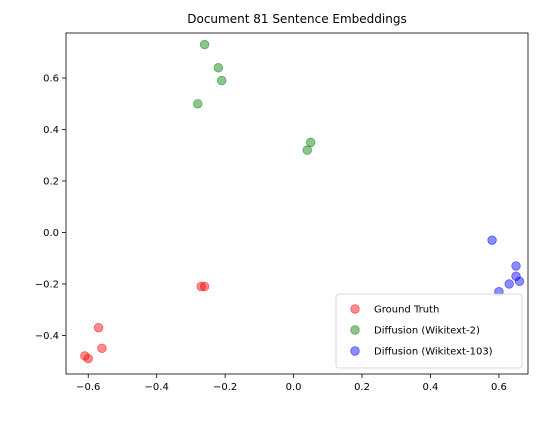  Describe the element at coordinates (406, 310) in the screenshot. I see `legend-label-0: Ground Truth` at that location.